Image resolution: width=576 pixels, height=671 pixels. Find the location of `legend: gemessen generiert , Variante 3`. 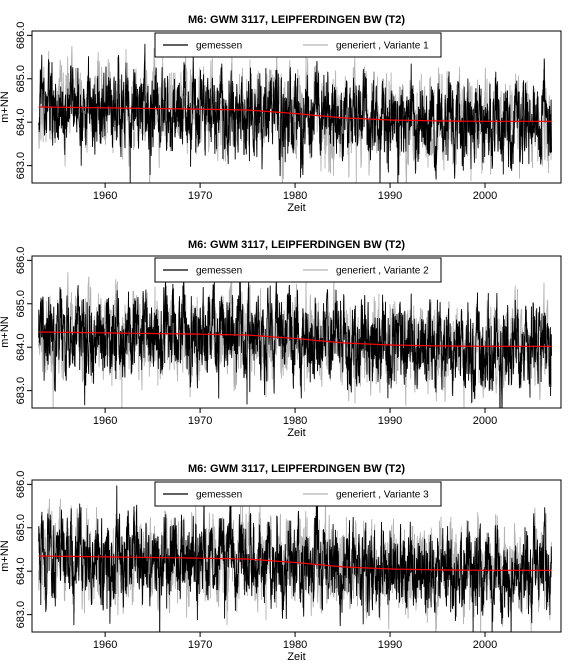

legend: gemessen generiert , Variante 3 is located at coordinates (298, 494).